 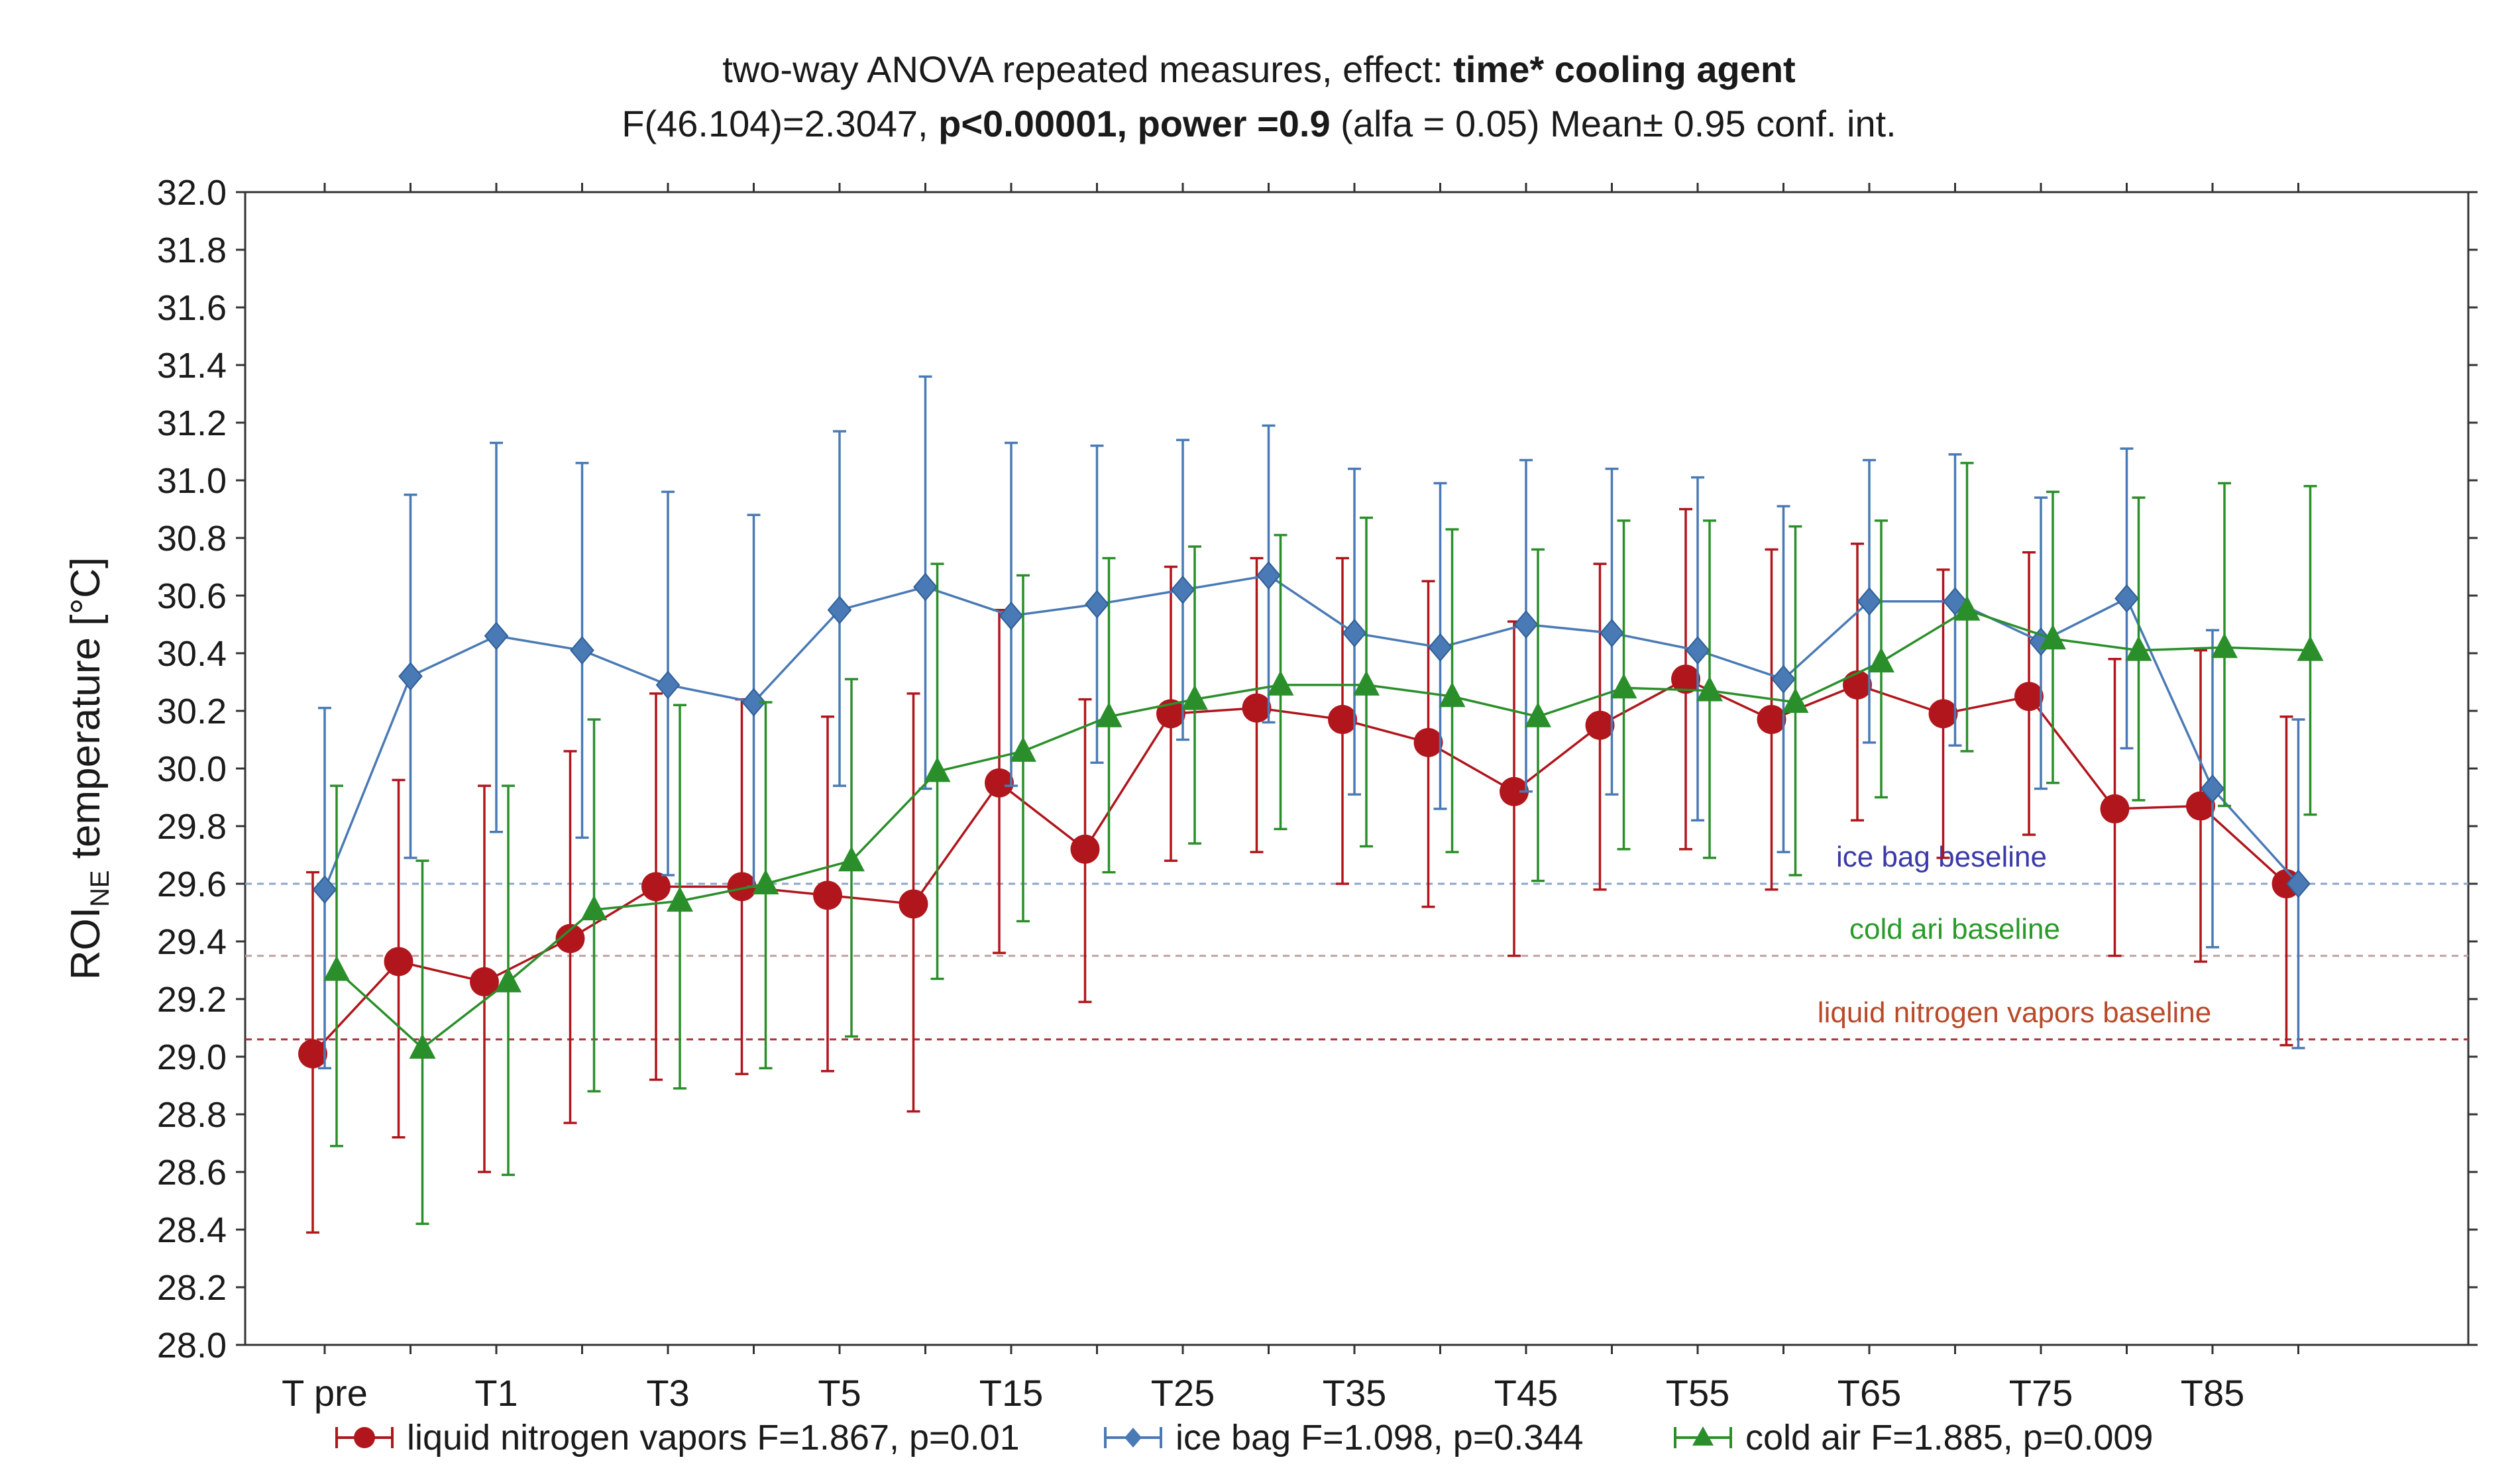 I want to click on x-tick-label: T75, so click(x=2041, y=1393).